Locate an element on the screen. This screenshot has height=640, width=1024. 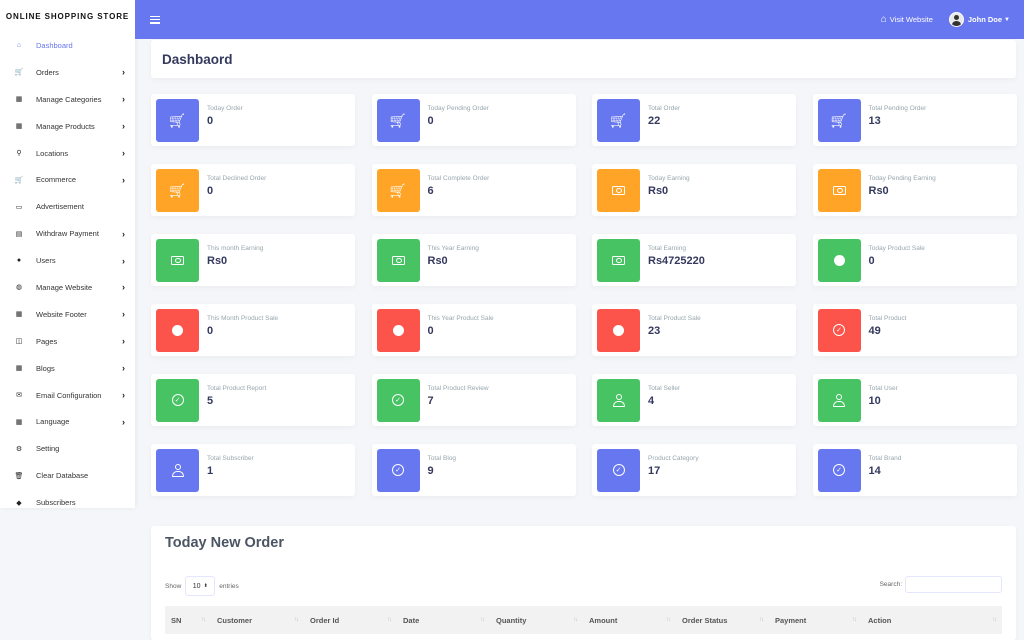
column-header-customer: Customer ↑↓ is located at coordinates (257, 620).